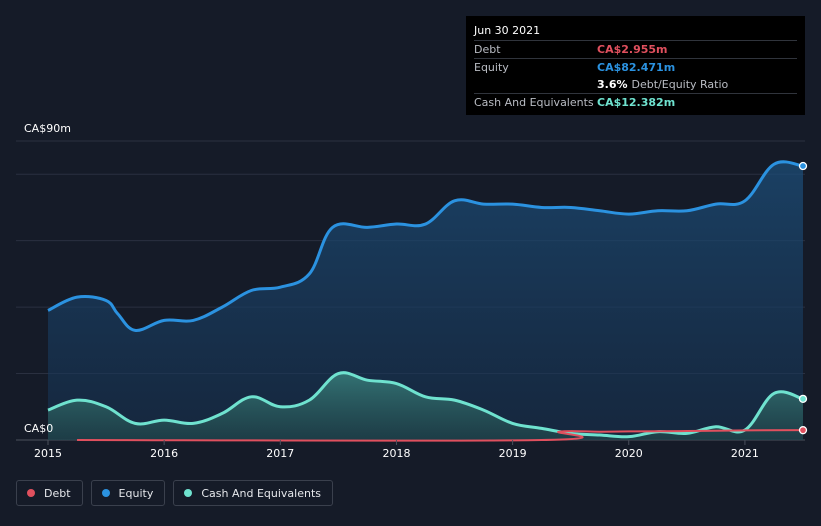  I want to click on y-tick-label: CA$90m, so click(47, 128).